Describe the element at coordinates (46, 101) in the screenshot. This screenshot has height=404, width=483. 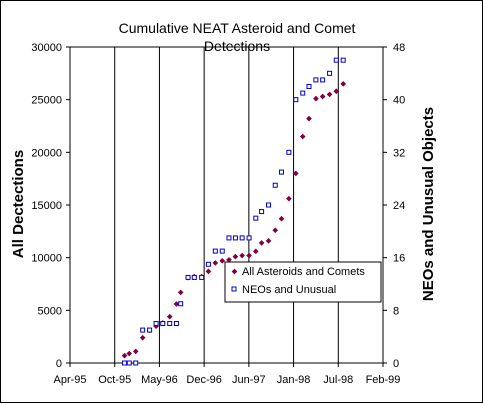
I see `y-tick-label: 25000` at that location.